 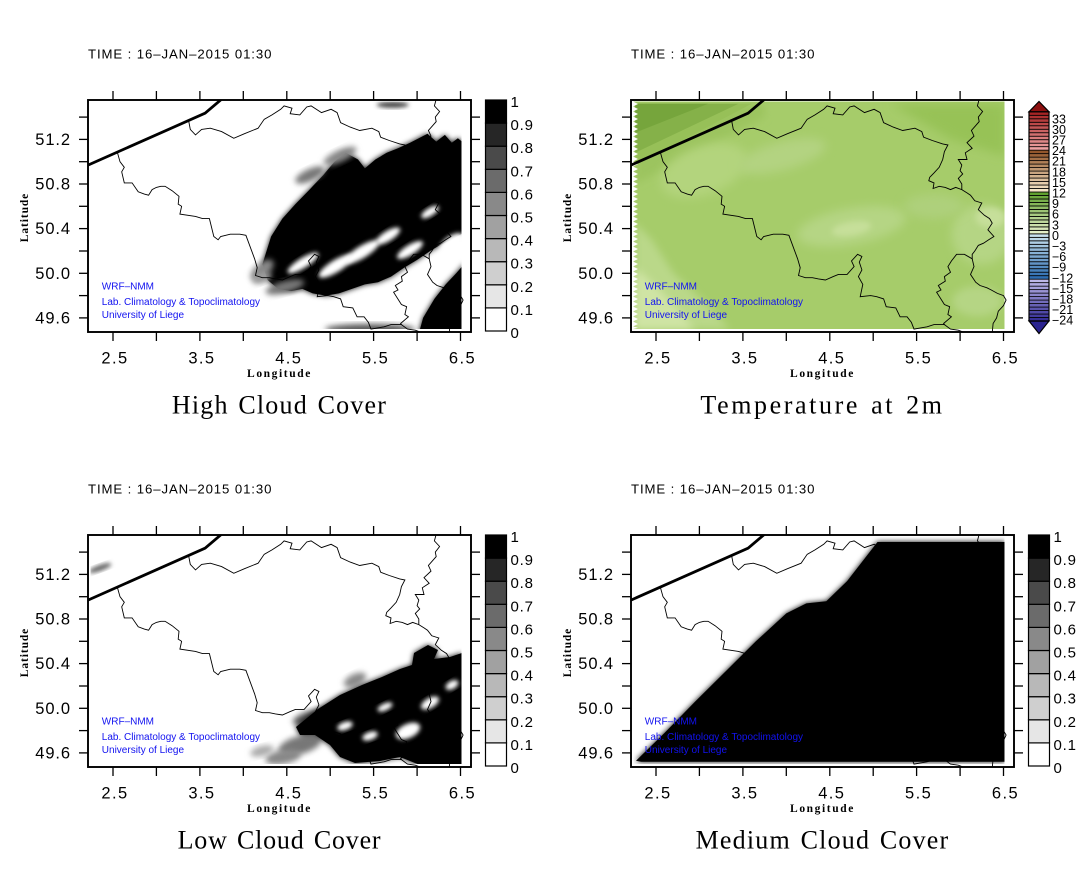 What do you see at coordinates (1062, 289) in the screenshot?
I see `svg-text: −15` at bounding box center [1062, 289].